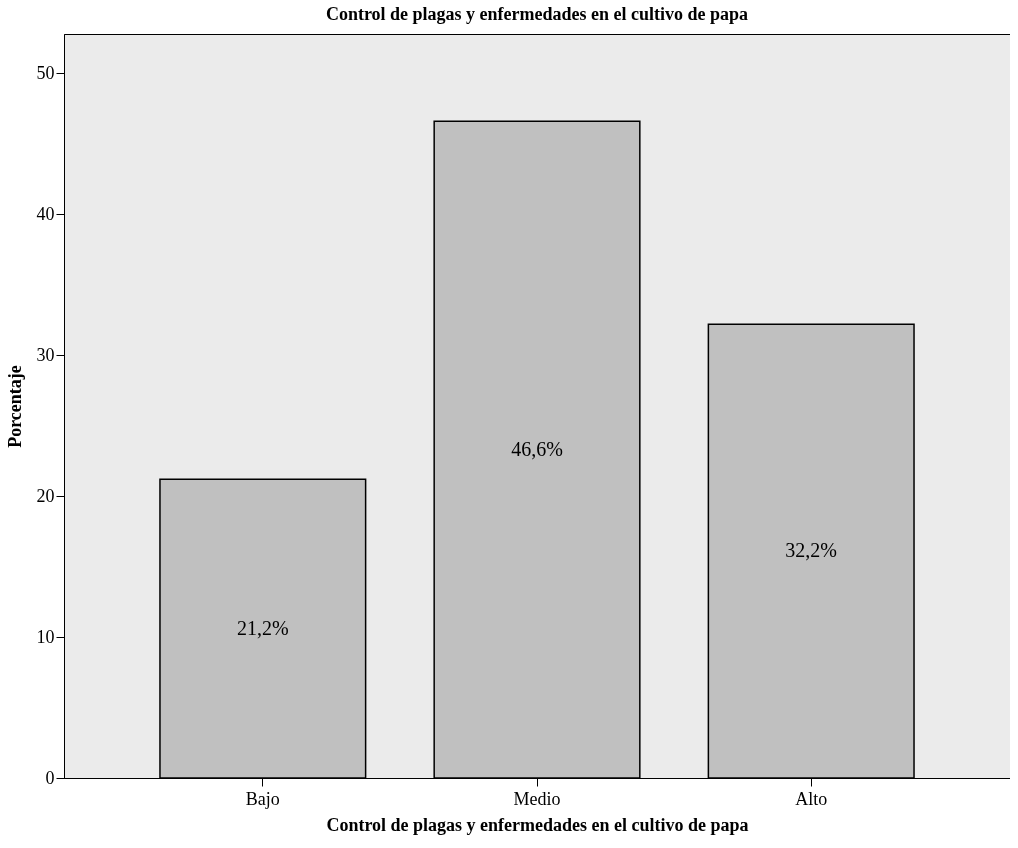 Image resolution: width=1018 pixels, height=848 pixels. Describe the element at coordinates (45, 354) in the screenshot. I see `y-tick-label: 30` at that location.